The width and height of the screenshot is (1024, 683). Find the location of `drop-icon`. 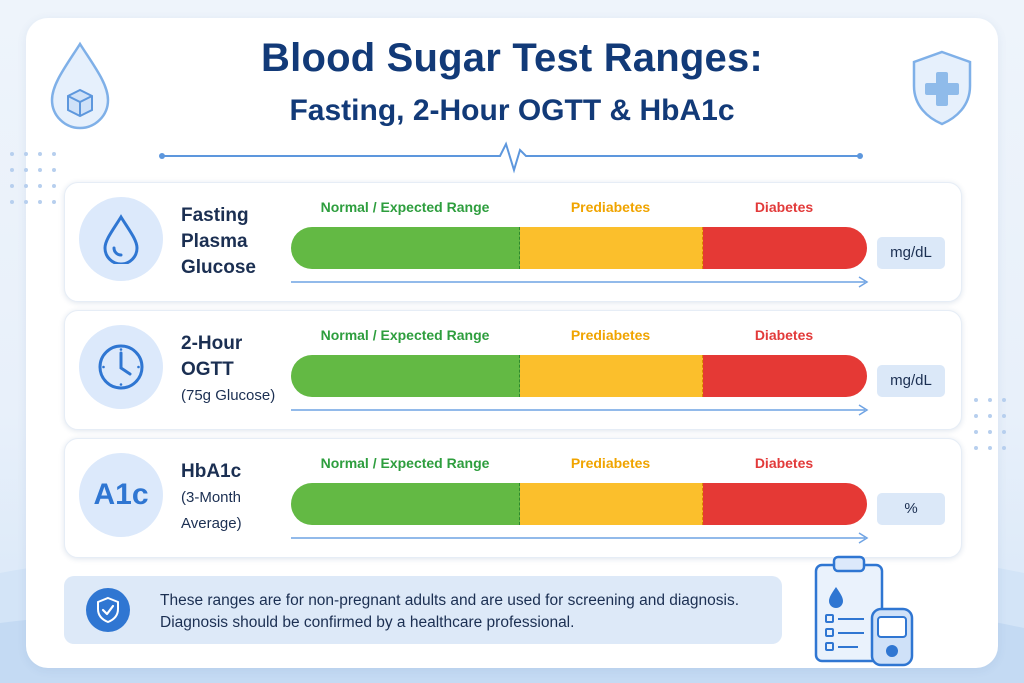

drop-icon is located at coordinates (121, 239).